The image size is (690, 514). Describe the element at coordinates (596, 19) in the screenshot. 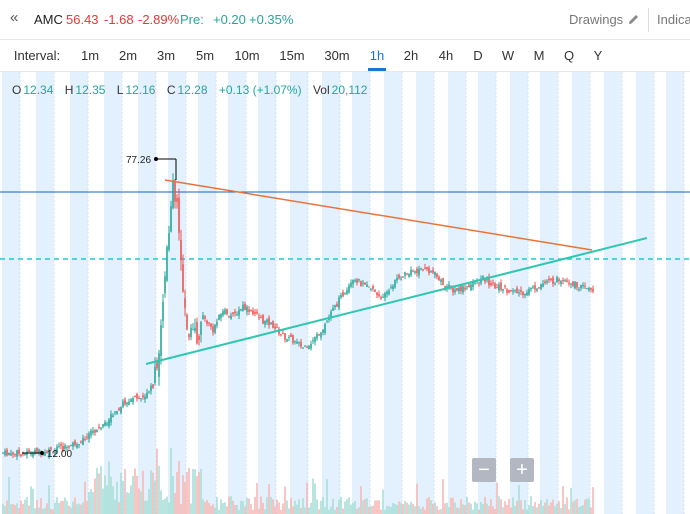

I see `drawings-button: Drawings` at that location.